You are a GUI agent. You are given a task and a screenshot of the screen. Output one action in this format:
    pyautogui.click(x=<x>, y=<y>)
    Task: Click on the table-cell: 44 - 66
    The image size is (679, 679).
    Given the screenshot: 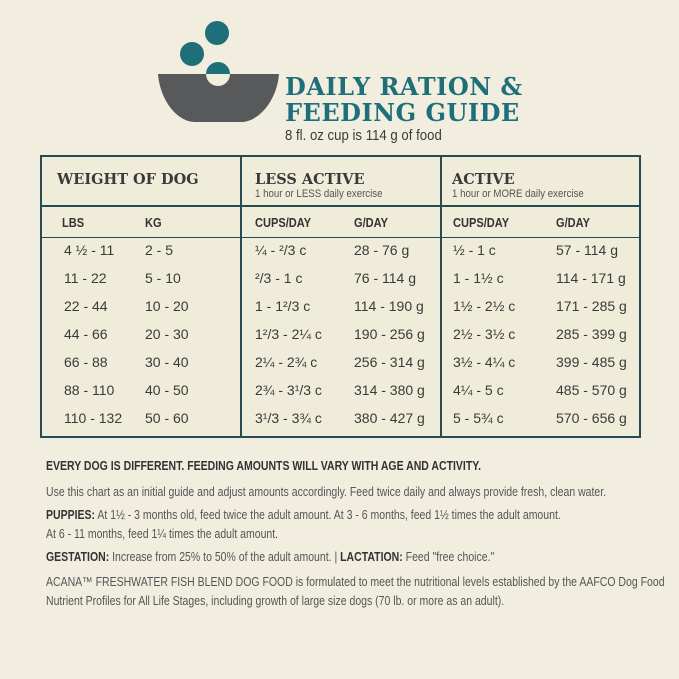 What is the action you would take?
    pyautogui.click(x=86, y=334)
    